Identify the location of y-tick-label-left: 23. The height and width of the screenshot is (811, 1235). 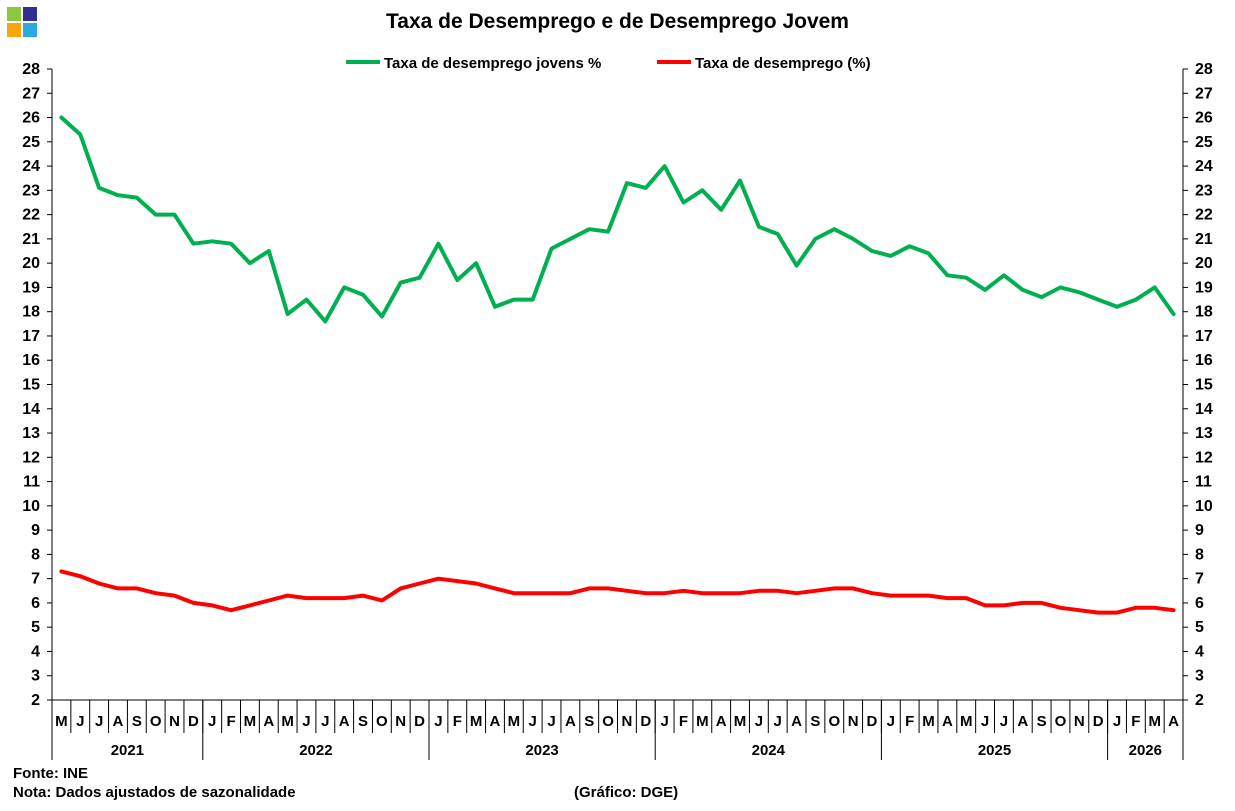
(31, 190).